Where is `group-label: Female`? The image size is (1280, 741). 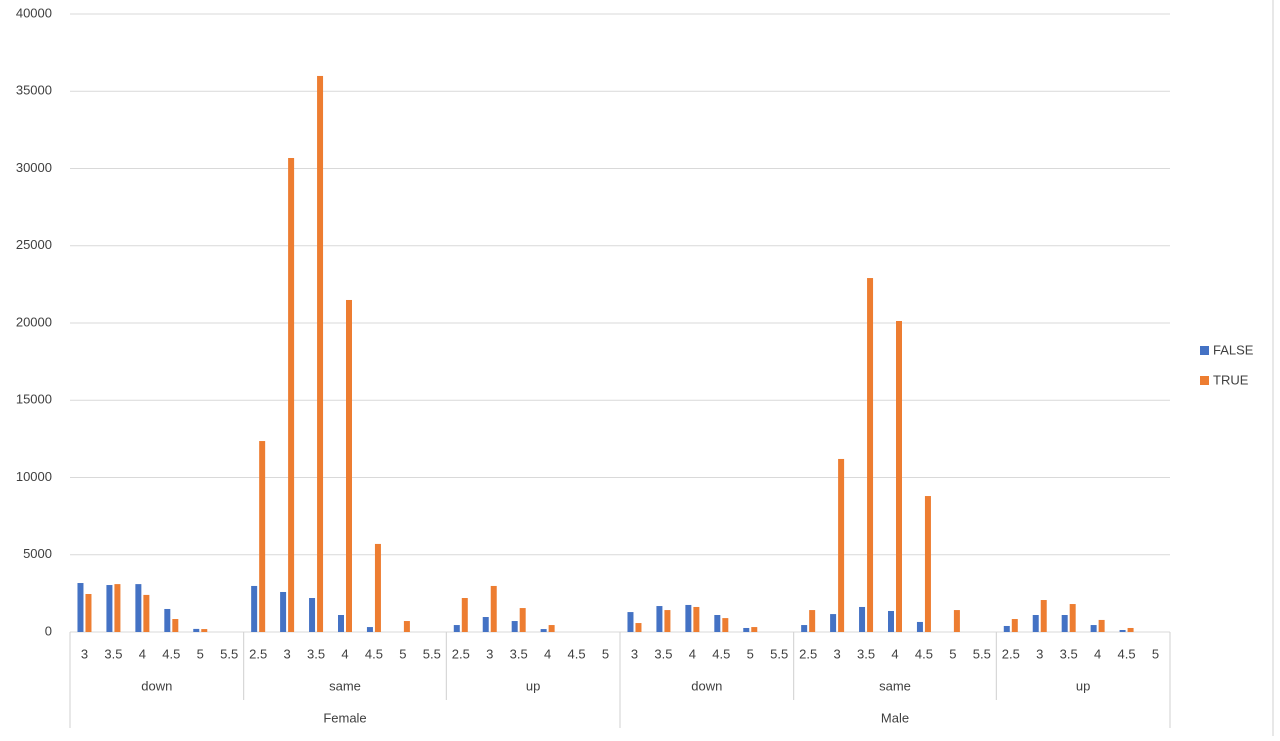
group-label: Female is located at coordinates (344, 717).